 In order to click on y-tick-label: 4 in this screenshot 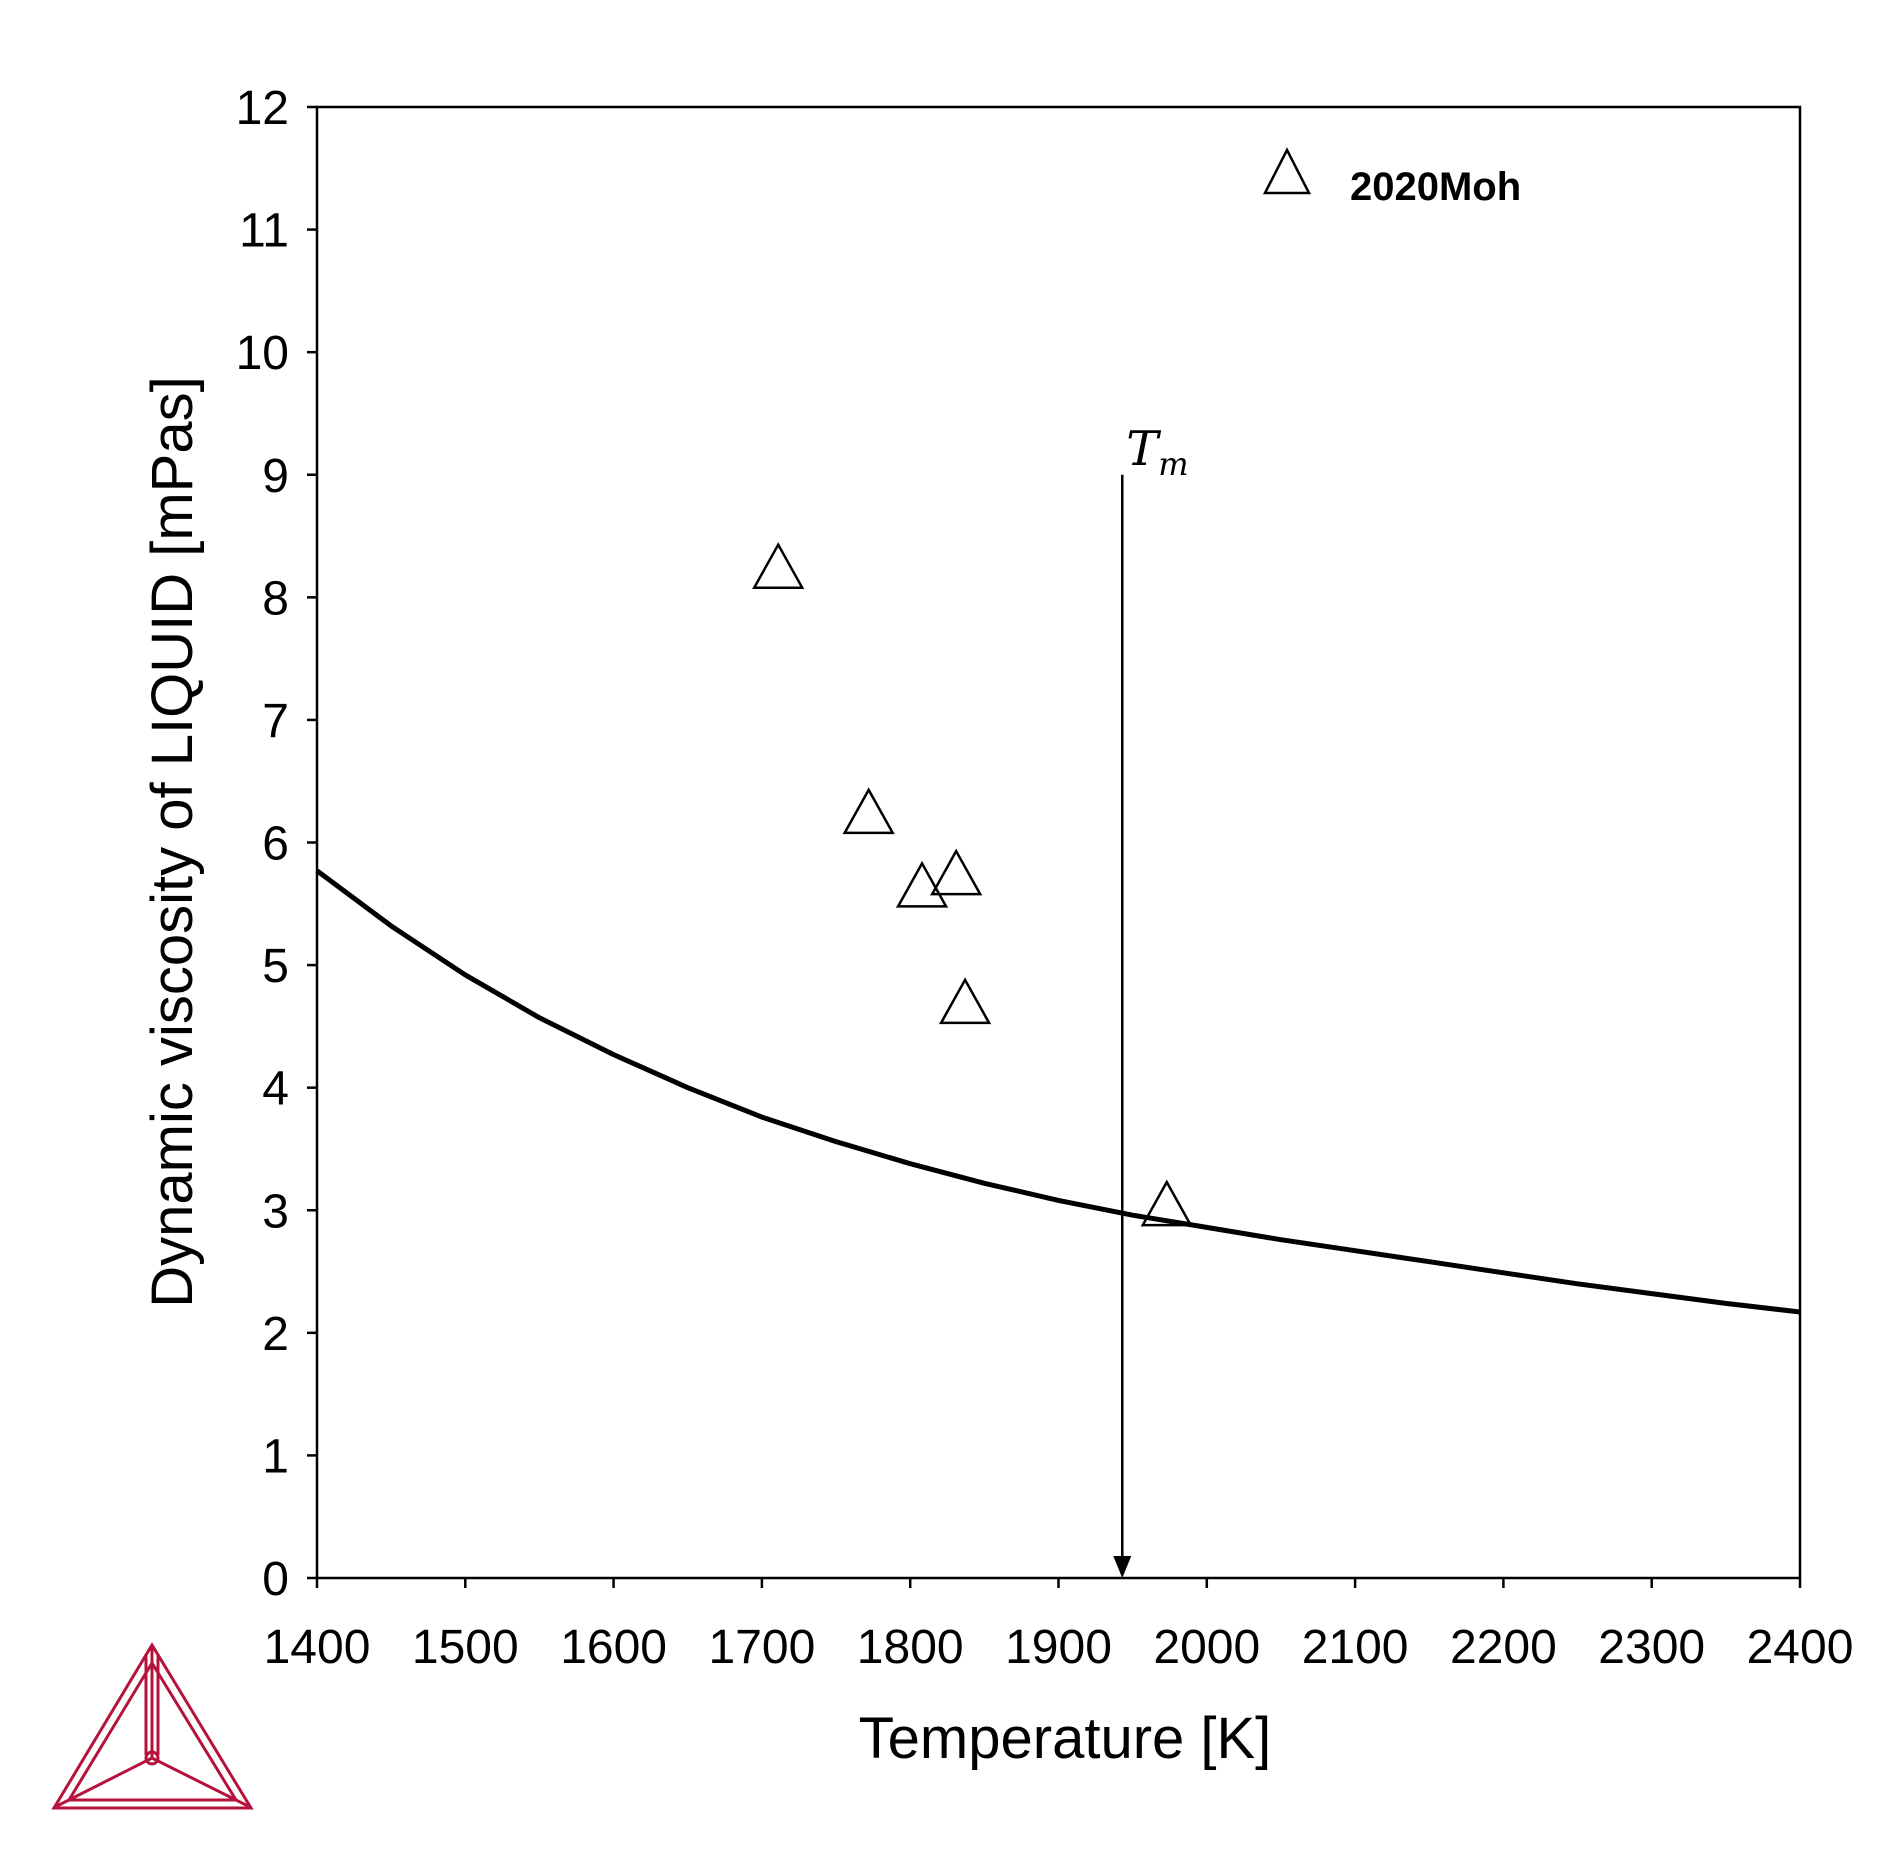, I will do `click(275, 1089)`.